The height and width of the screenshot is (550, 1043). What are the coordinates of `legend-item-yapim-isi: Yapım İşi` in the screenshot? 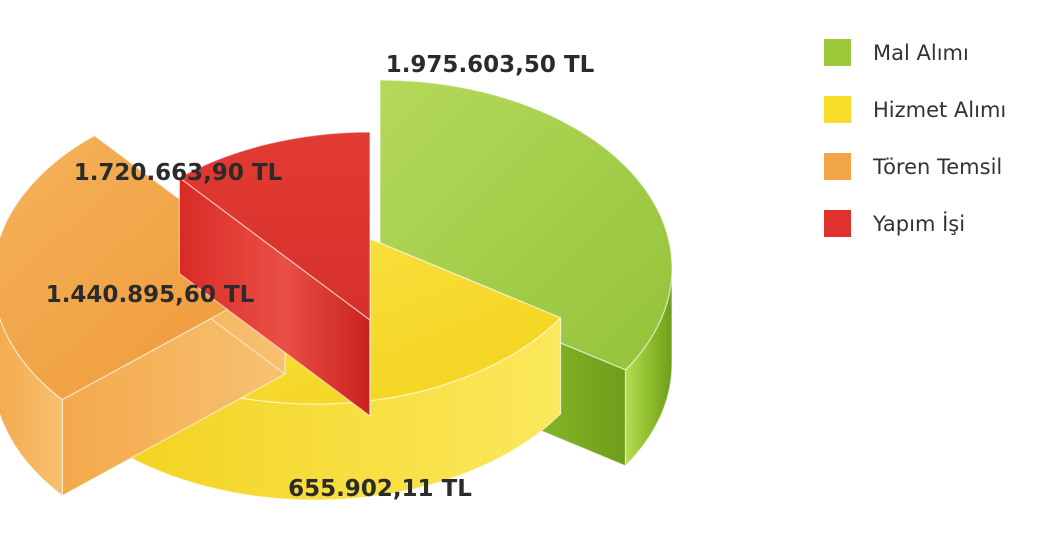 It's located at (931, 223).